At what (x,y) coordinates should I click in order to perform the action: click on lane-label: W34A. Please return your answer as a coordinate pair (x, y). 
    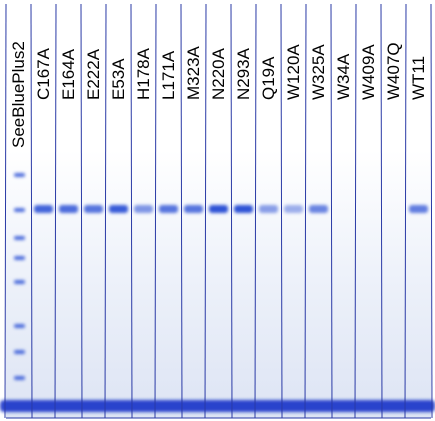
    Looking at the image, I should click on (343, 76).